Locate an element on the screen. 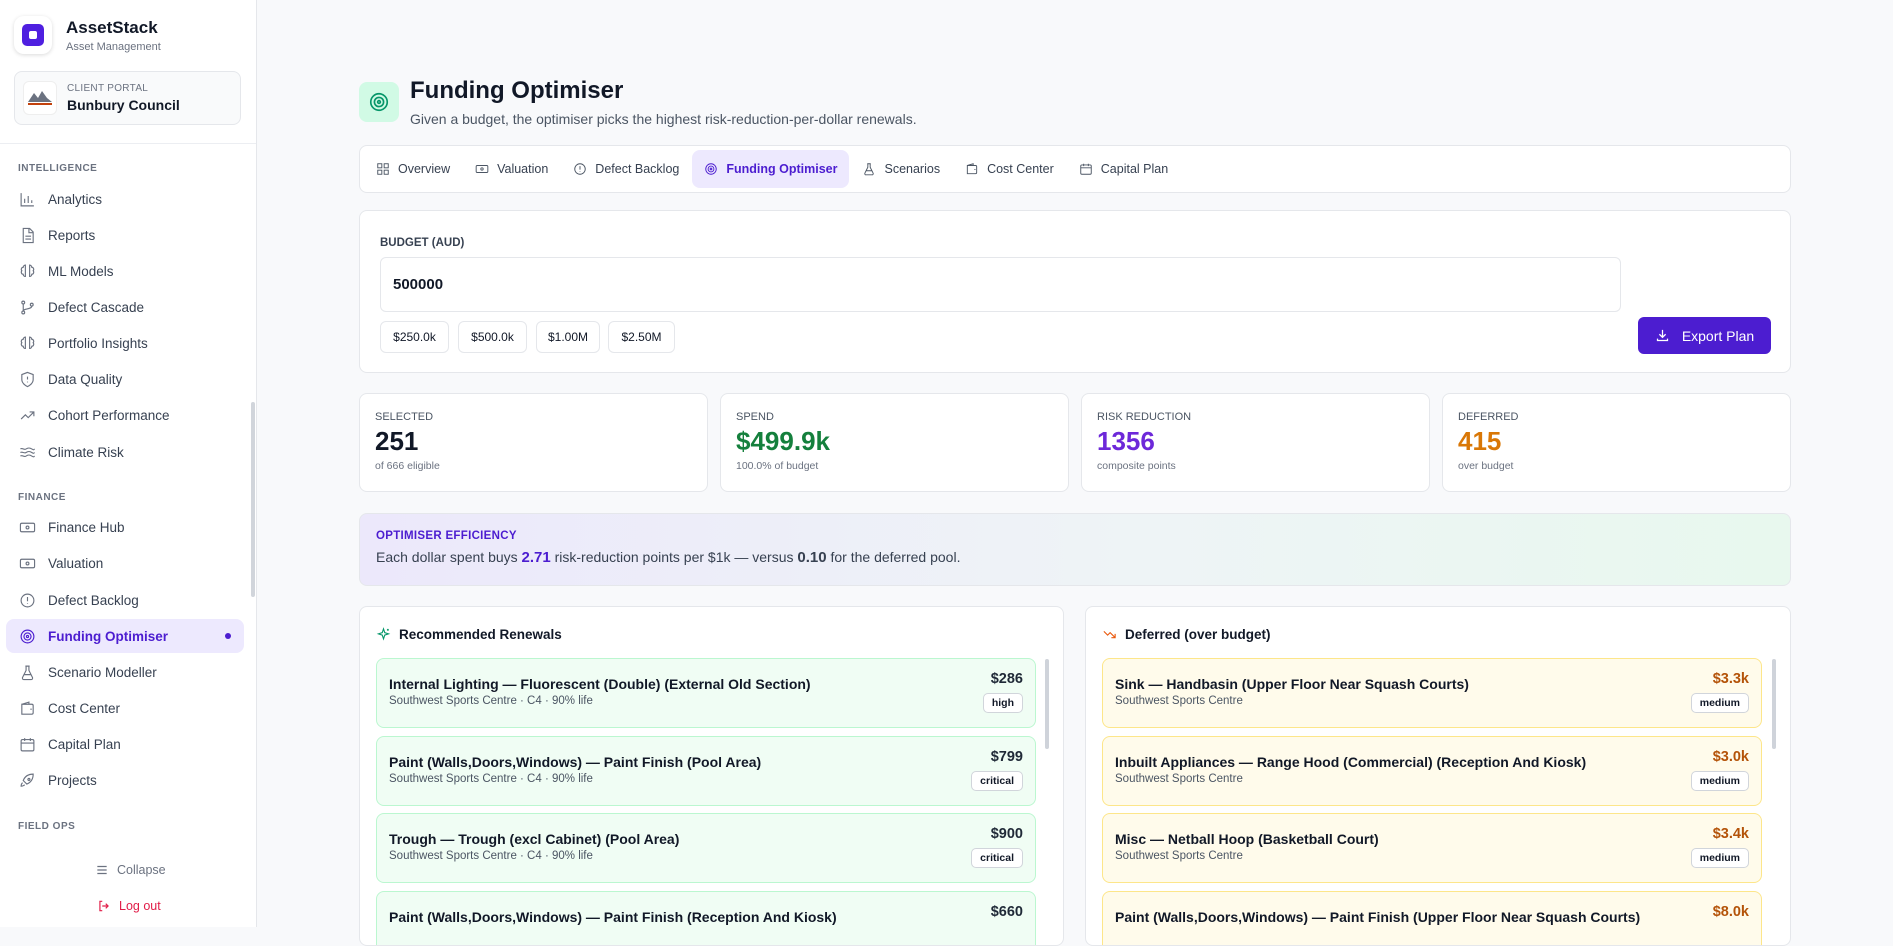  item-amount: $3.3k is located at coordinates (1730, 679).